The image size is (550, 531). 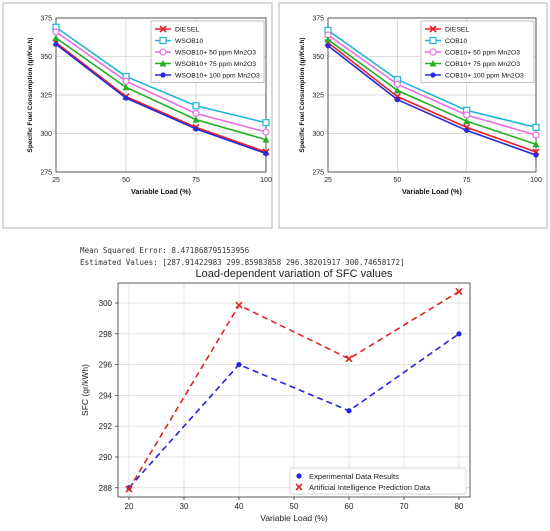 I want to click on legend-entry: DIESEL, so click(x=457, y=30).